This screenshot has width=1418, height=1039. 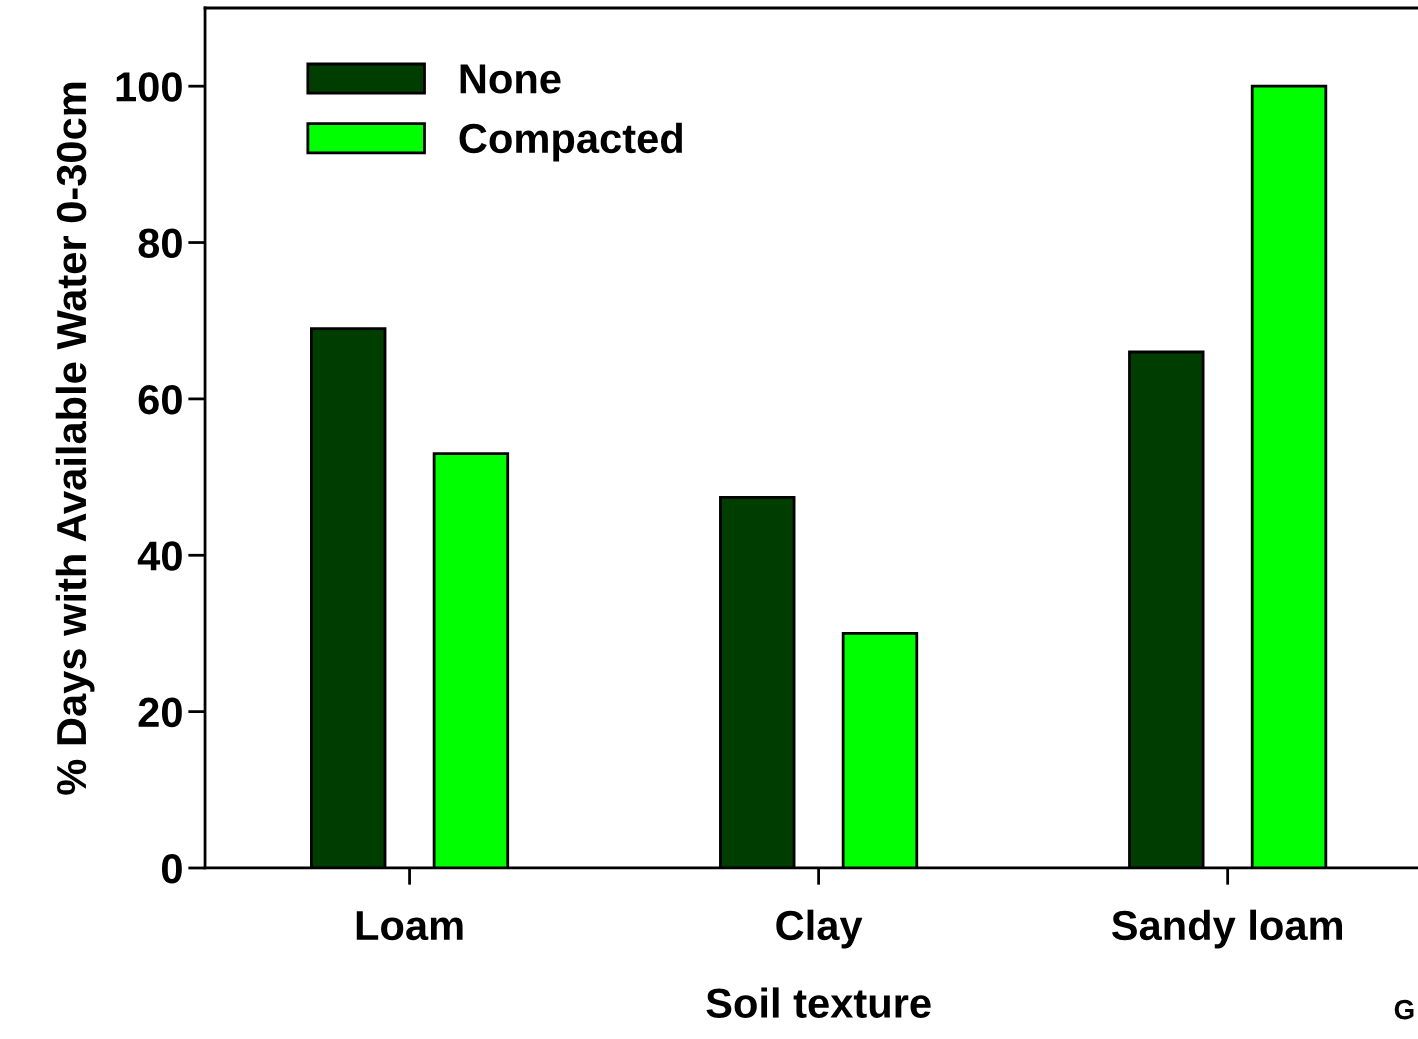 What do you see at coordinates (149, 87) in the screenshot?
I see `y-tick-label: 100` at bounding box center [149, 87].